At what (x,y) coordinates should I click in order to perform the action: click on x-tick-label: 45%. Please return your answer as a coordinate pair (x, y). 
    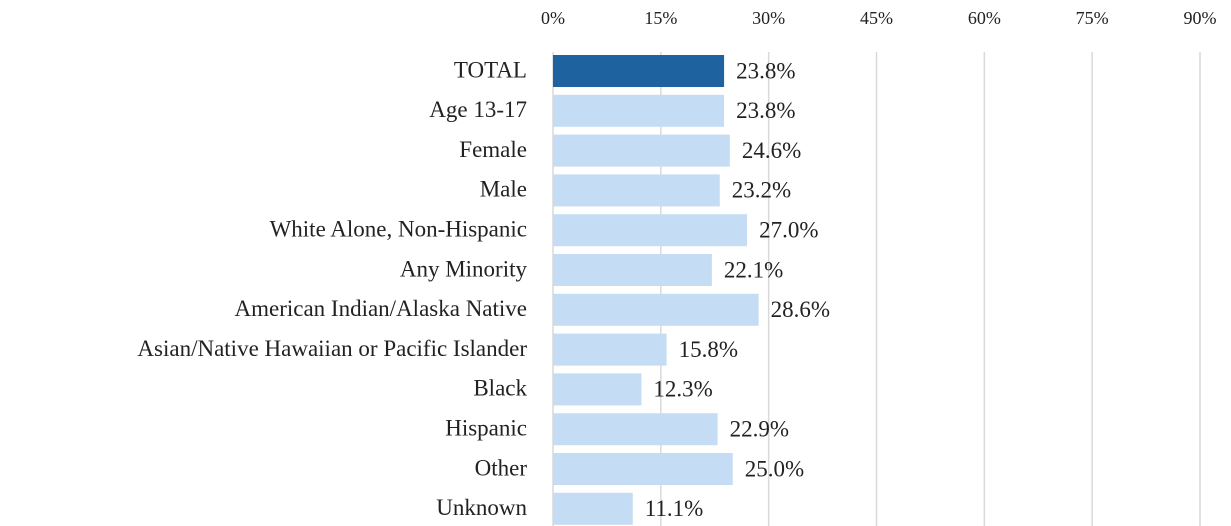
    Looking at the image, I should click on (876, 18).